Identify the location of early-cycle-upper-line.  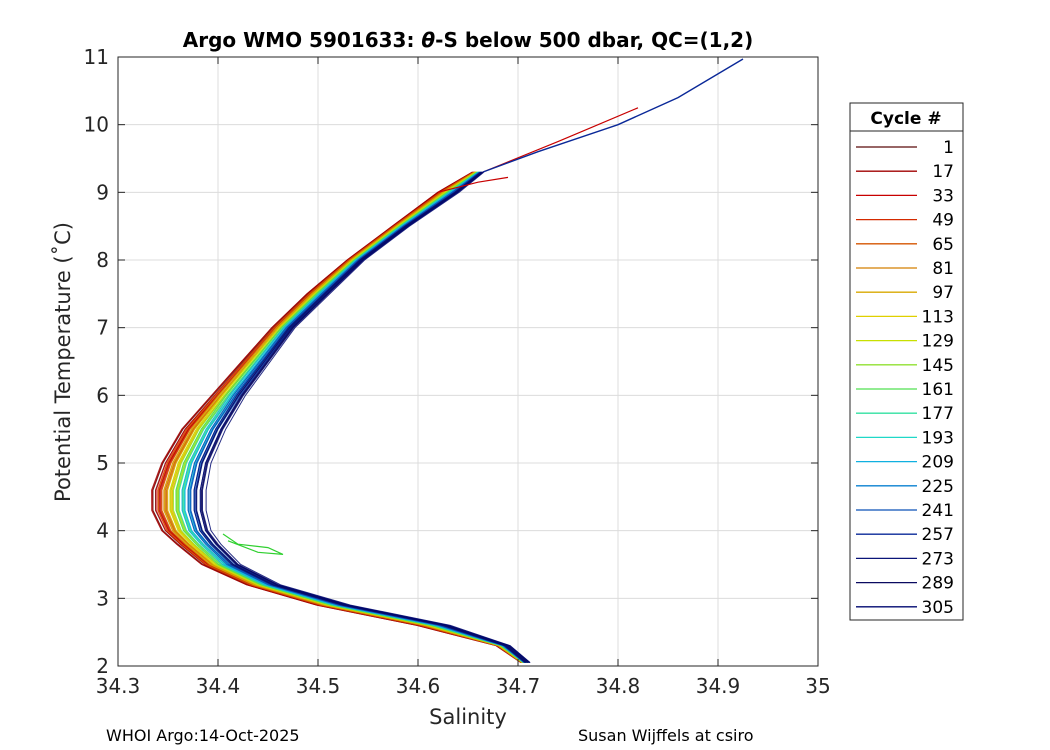
(473, 184).